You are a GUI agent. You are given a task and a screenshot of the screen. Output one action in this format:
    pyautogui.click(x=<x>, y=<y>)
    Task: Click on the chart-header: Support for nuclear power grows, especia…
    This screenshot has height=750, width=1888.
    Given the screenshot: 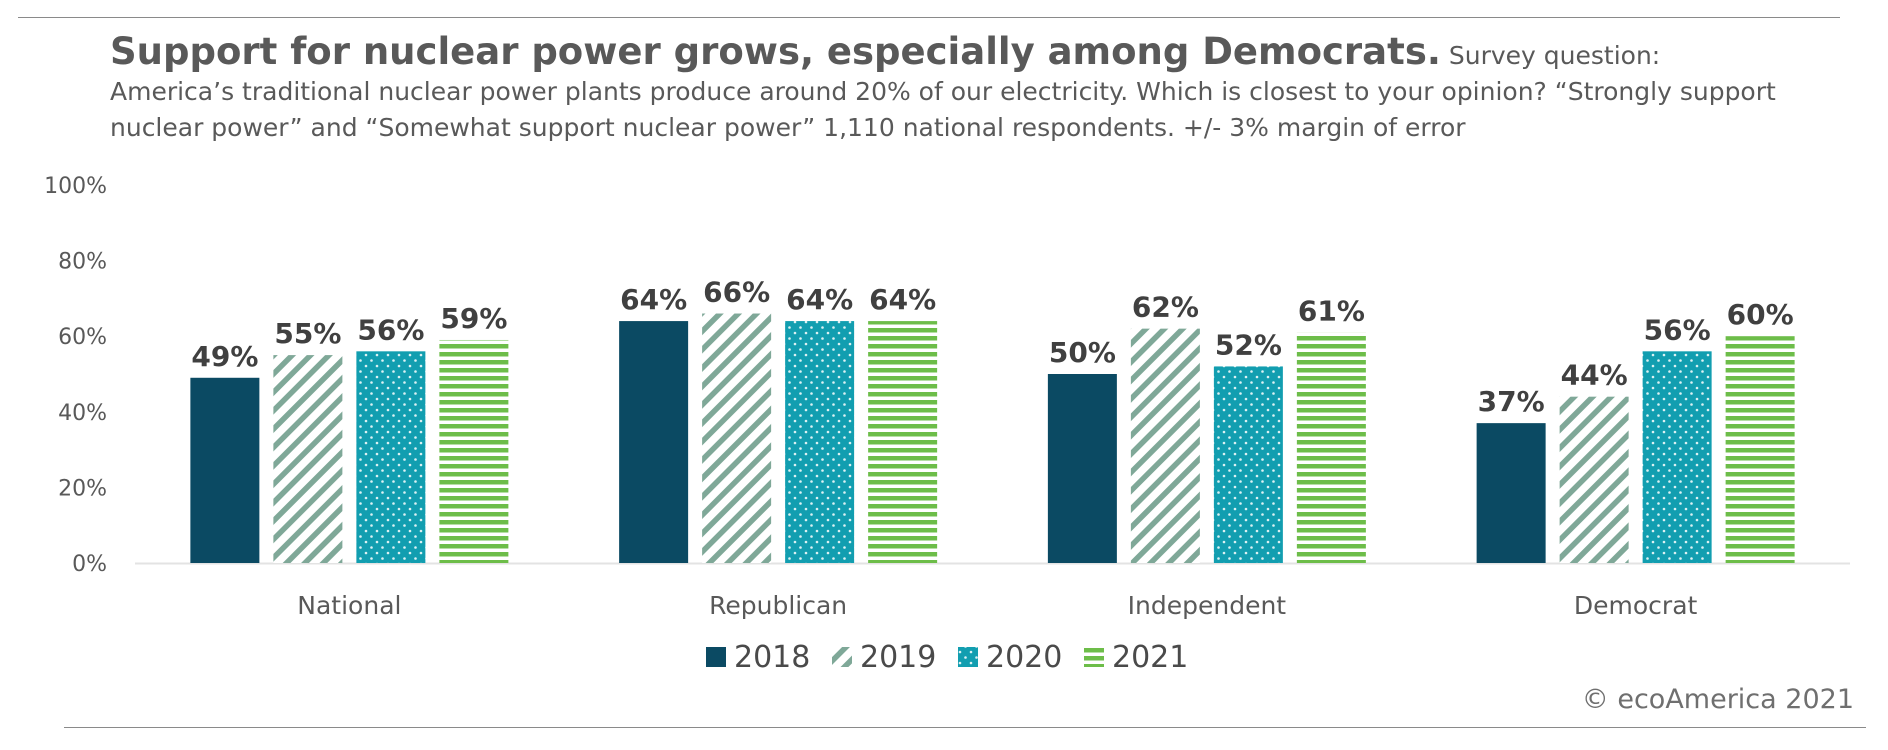 What is the action you would take?
    pyautogui.click(x=950, y=89)
    